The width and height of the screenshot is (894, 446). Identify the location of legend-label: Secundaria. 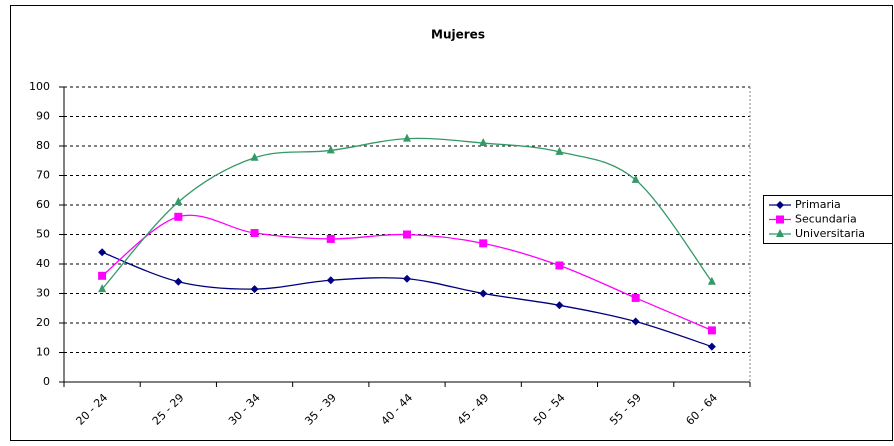
(826, 219).